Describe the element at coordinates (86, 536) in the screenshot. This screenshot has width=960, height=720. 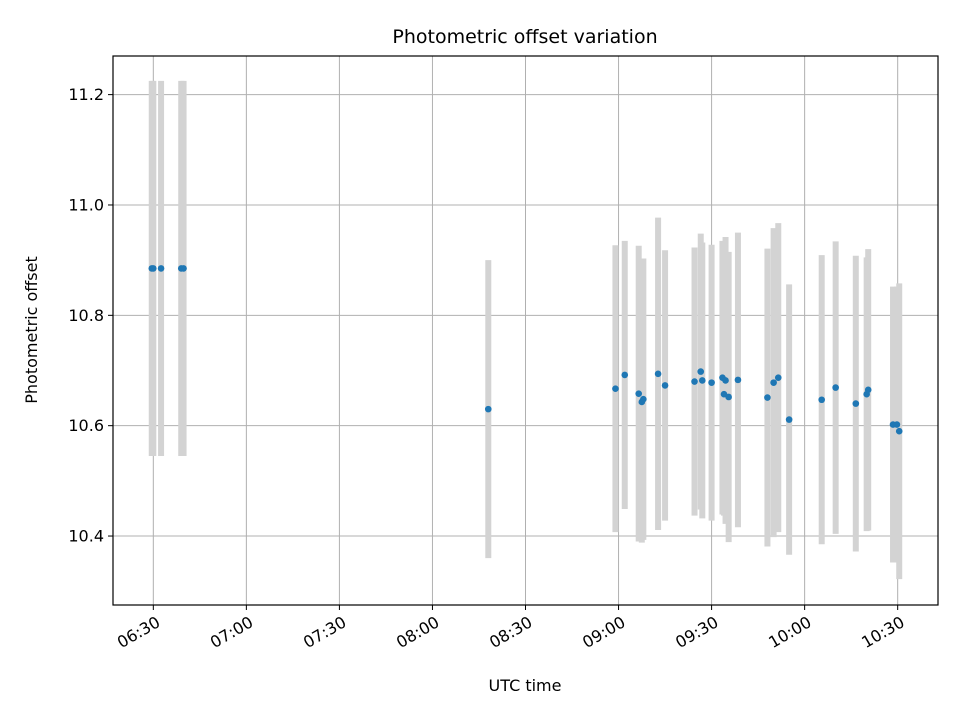
I see `y-tick-label: 10.4` at that location.